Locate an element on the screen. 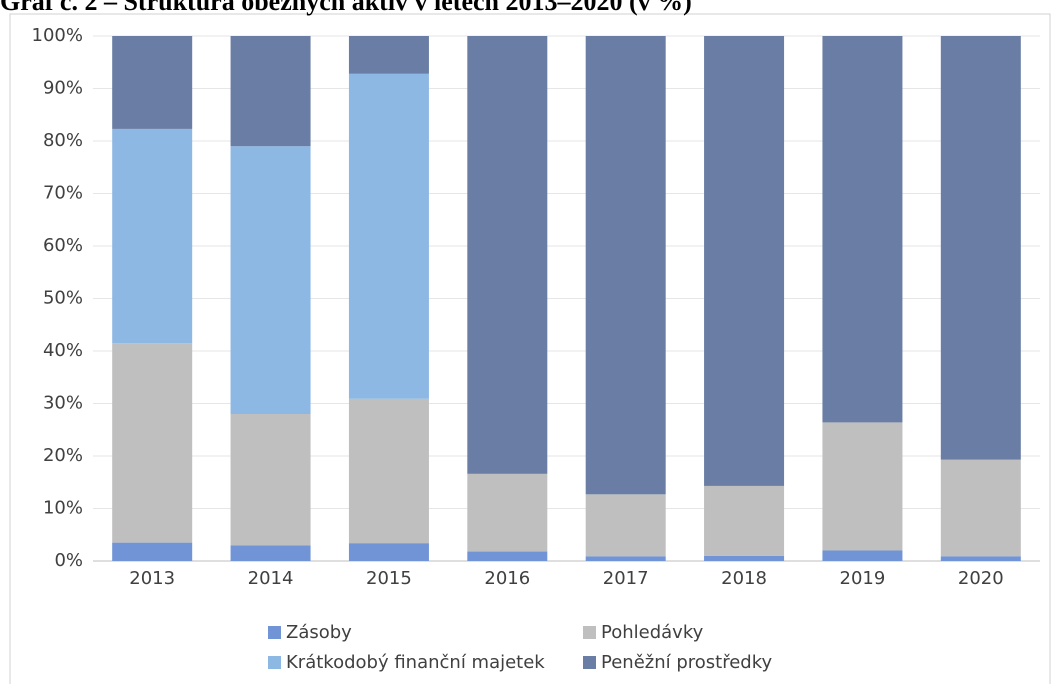 The width and height of the screenshot is (1053, 684). y-tick-label: 50% is located at coordinates (63, 298).